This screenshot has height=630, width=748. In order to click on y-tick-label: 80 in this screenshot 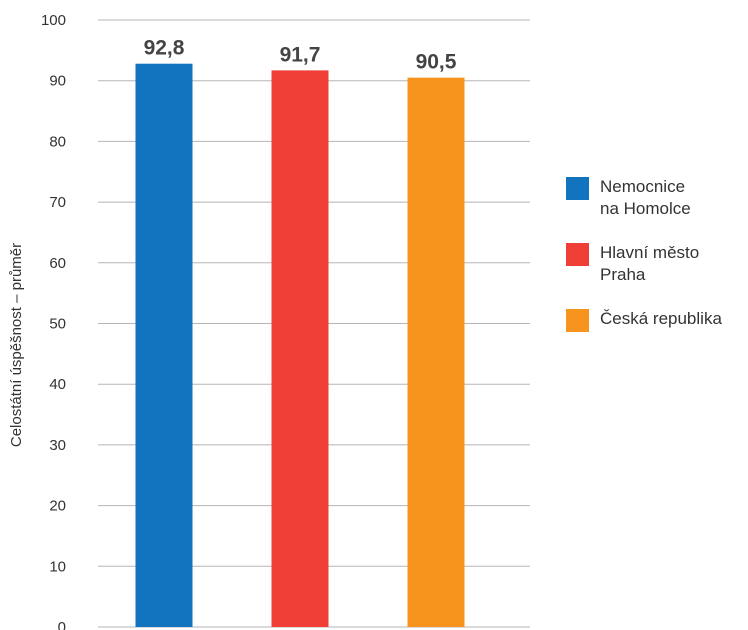, I will do `click(57, 141)`.